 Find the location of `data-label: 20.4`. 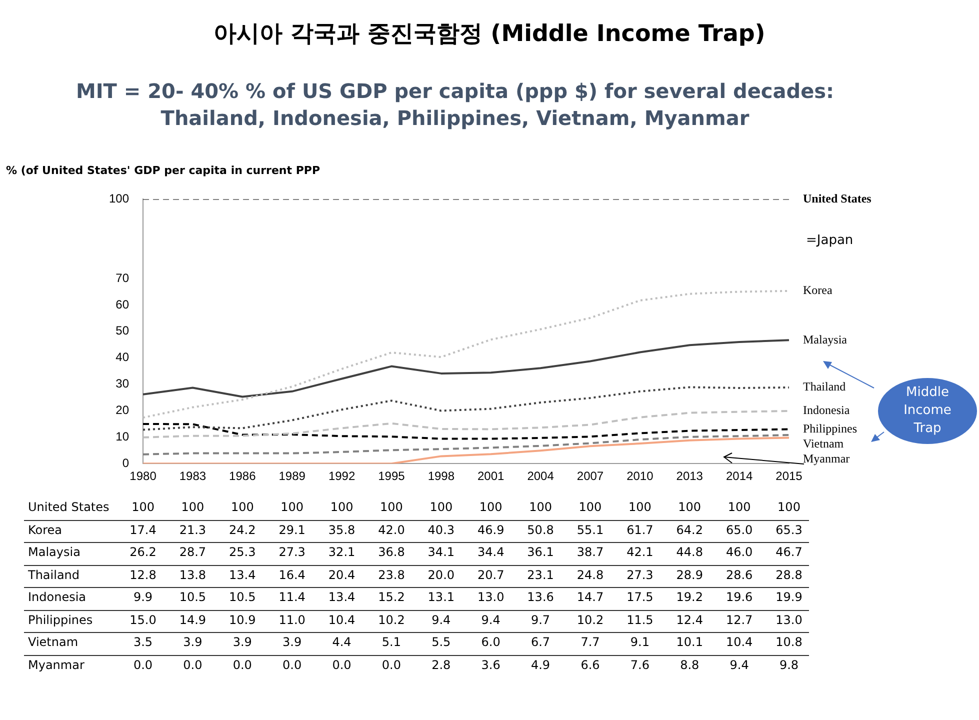

data-label: 20.4 is located at coordinates (342, 575).